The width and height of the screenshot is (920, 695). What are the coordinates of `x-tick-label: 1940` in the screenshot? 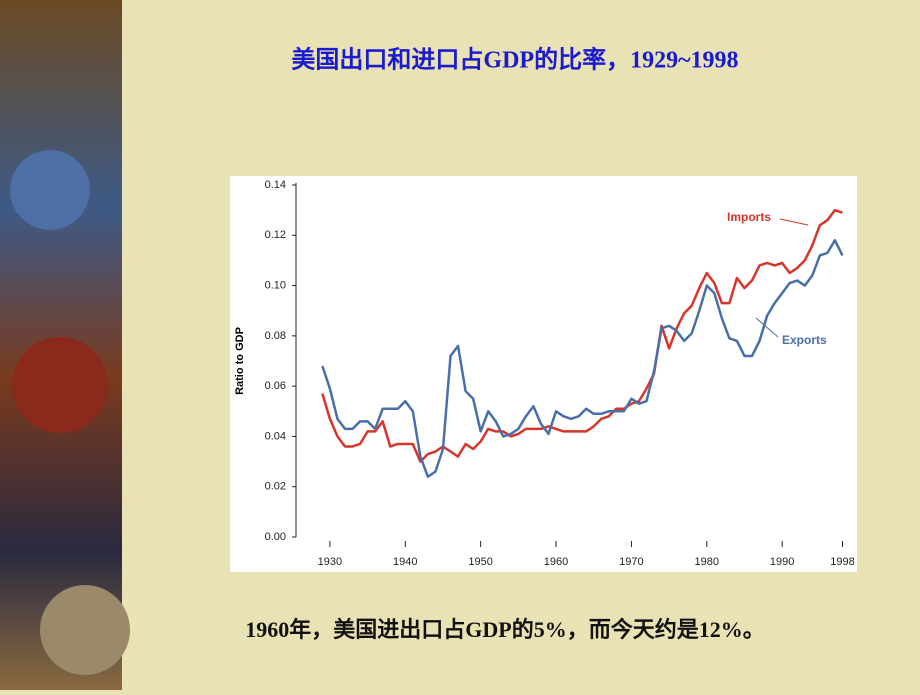 It's located at (405, 562).